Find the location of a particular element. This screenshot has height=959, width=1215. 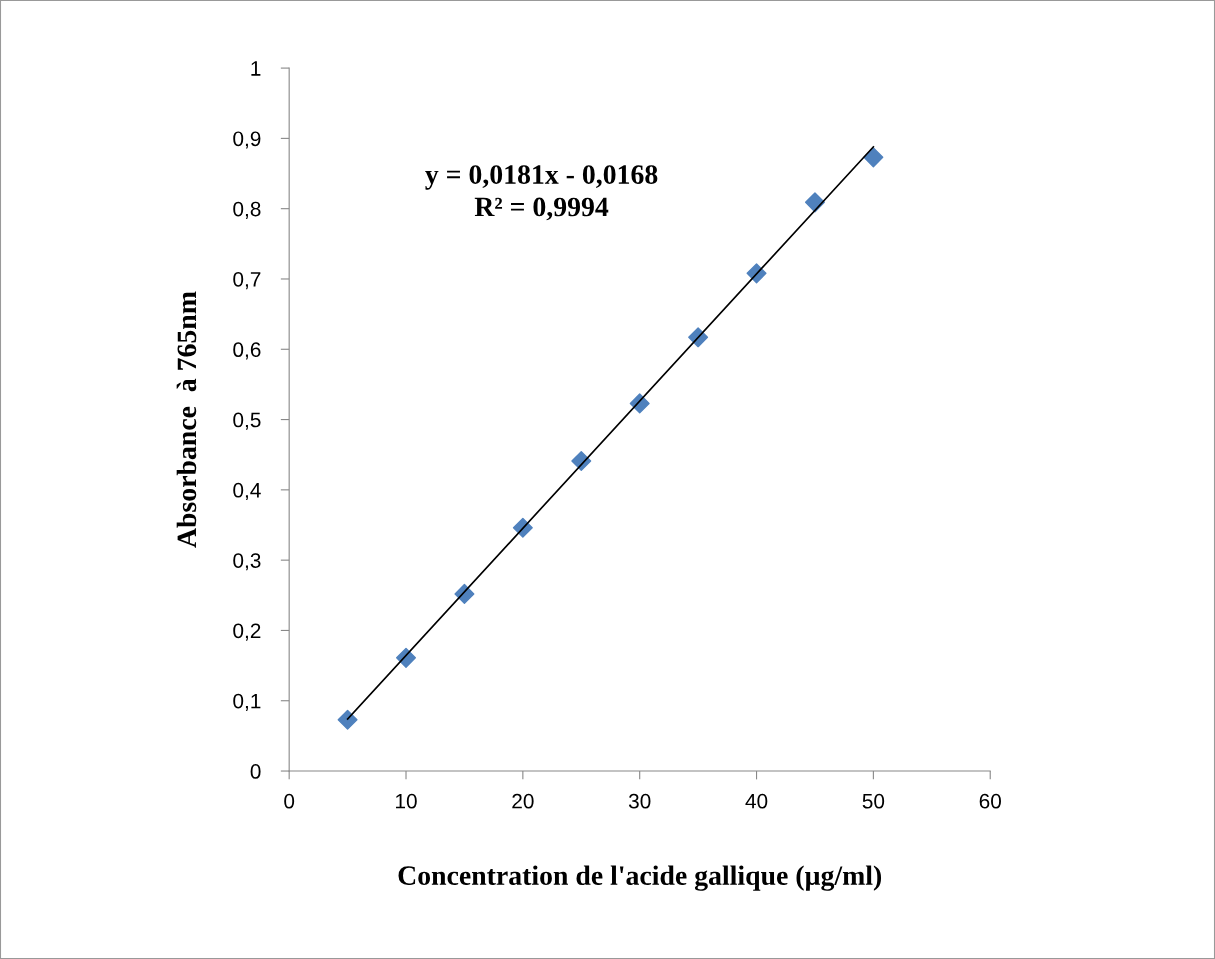

x-axis-title: Concentration de l'acide gallique (µg/ml) is located at coordinates (640, 878).